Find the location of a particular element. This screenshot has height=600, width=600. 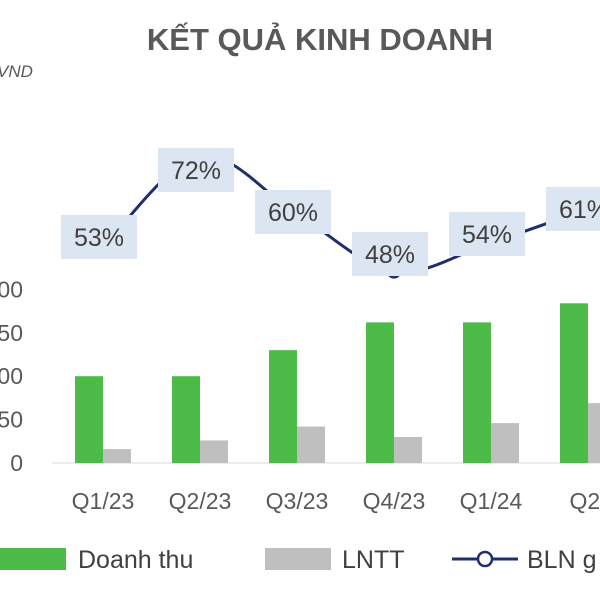

y-axis-ticks: 0 50 00 50 00 is located at coordinates (11, 376).